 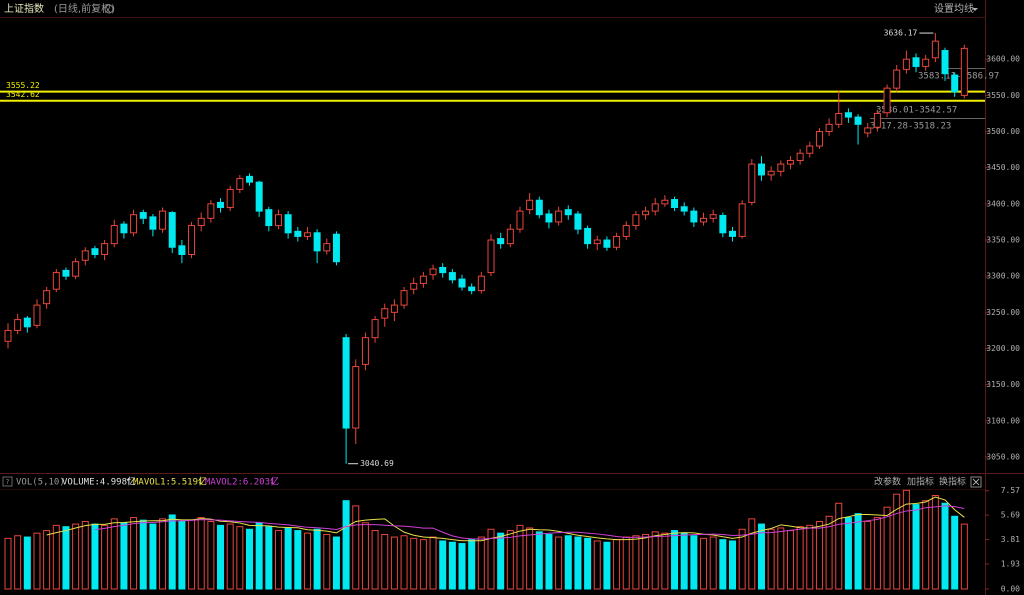 I want to click on indicator-button: 改参数, so click(x=887, y=482).